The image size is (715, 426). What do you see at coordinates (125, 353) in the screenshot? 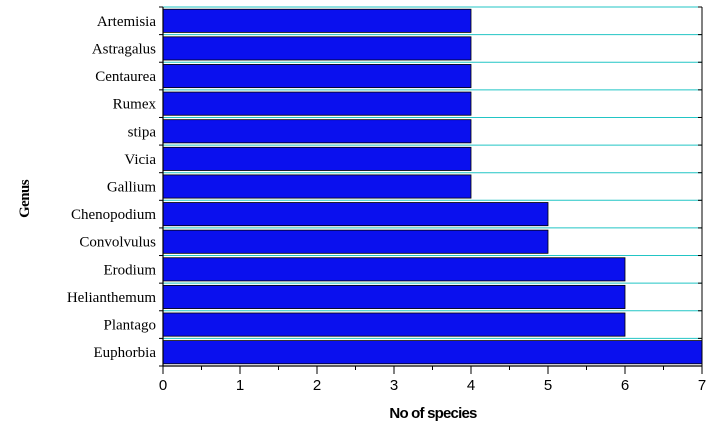
I see `category-label: Euphorbia` at bounding box center [125, 353].